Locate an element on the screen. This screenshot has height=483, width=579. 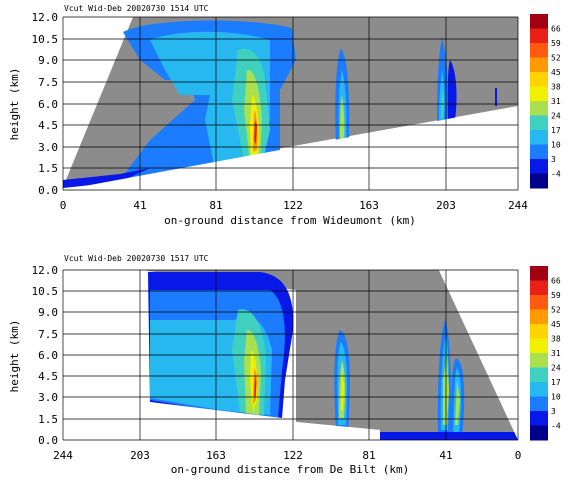
panel-2-colorbar: 66 59 52 45 38 31 24 17 10 3 -4 is located at coordinates (545, 353).